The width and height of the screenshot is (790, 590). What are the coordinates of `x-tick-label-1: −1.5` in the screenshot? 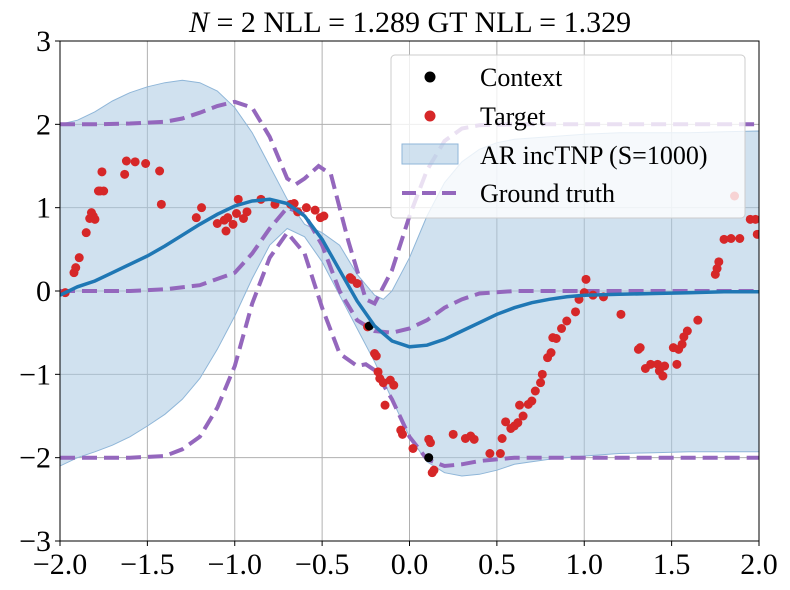 It's located at (147, 564).